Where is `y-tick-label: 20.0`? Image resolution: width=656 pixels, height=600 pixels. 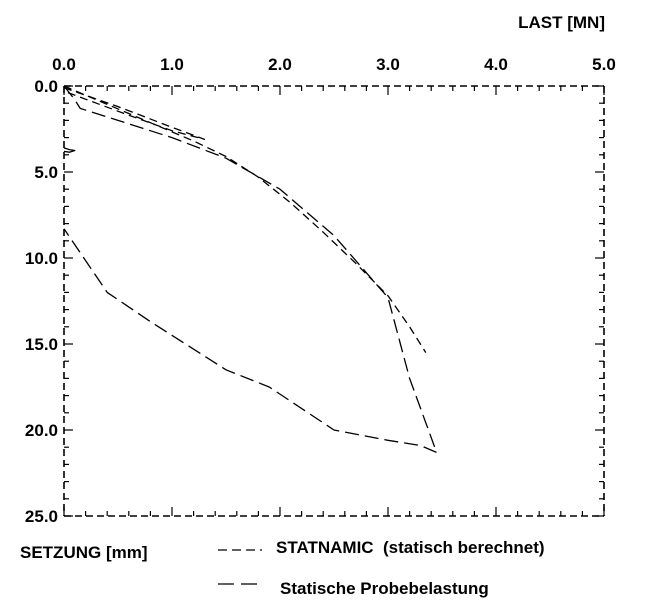
y-tick-label: 20.0 is located at coordinates (41, 430).